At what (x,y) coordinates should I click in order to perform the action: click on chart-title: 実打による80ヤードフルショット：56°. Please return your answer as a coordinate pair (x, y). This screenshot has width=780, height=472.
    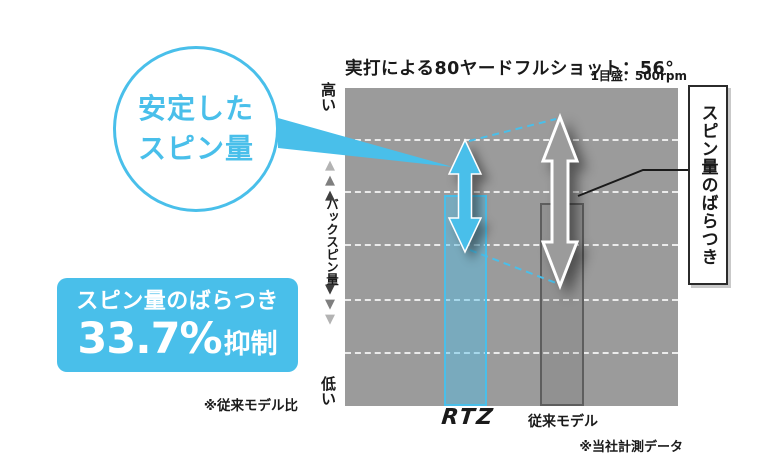
    Looking at the image, I should click on (510, 69).